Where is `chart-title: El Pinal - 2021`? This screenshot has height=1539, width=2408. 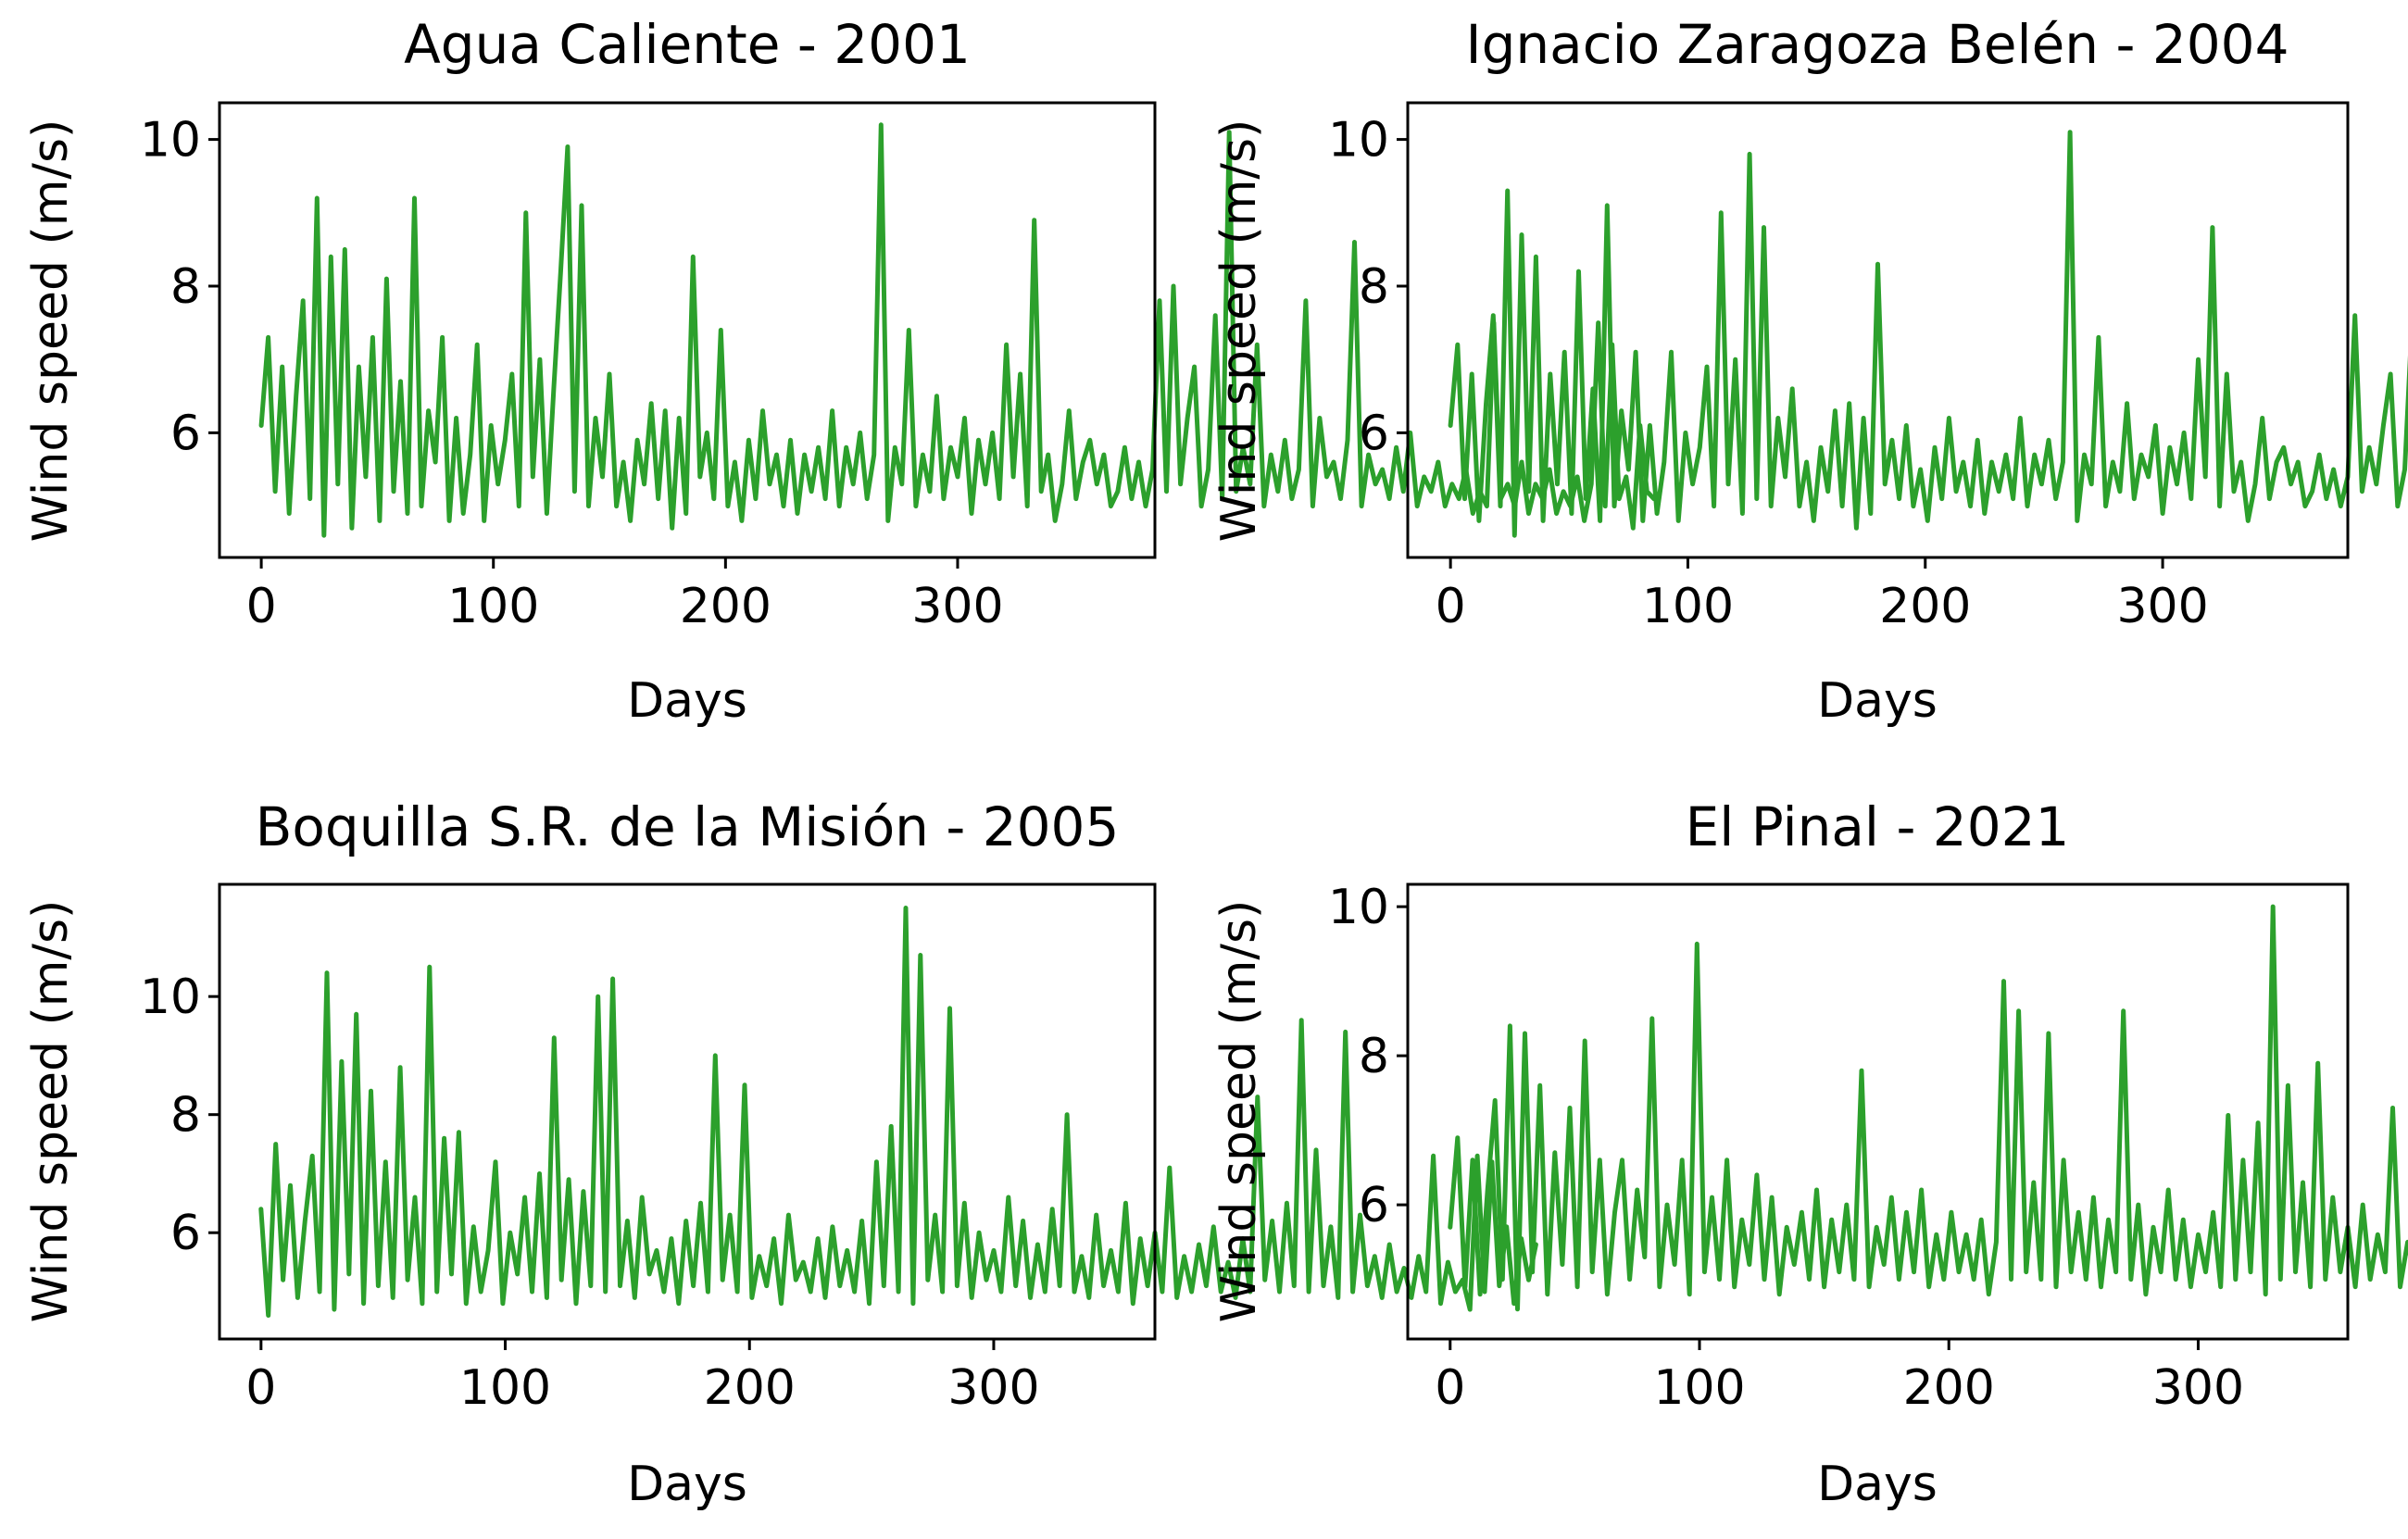 chart-title: El Pinal - 2021 is located at coordinates (1878, 826).